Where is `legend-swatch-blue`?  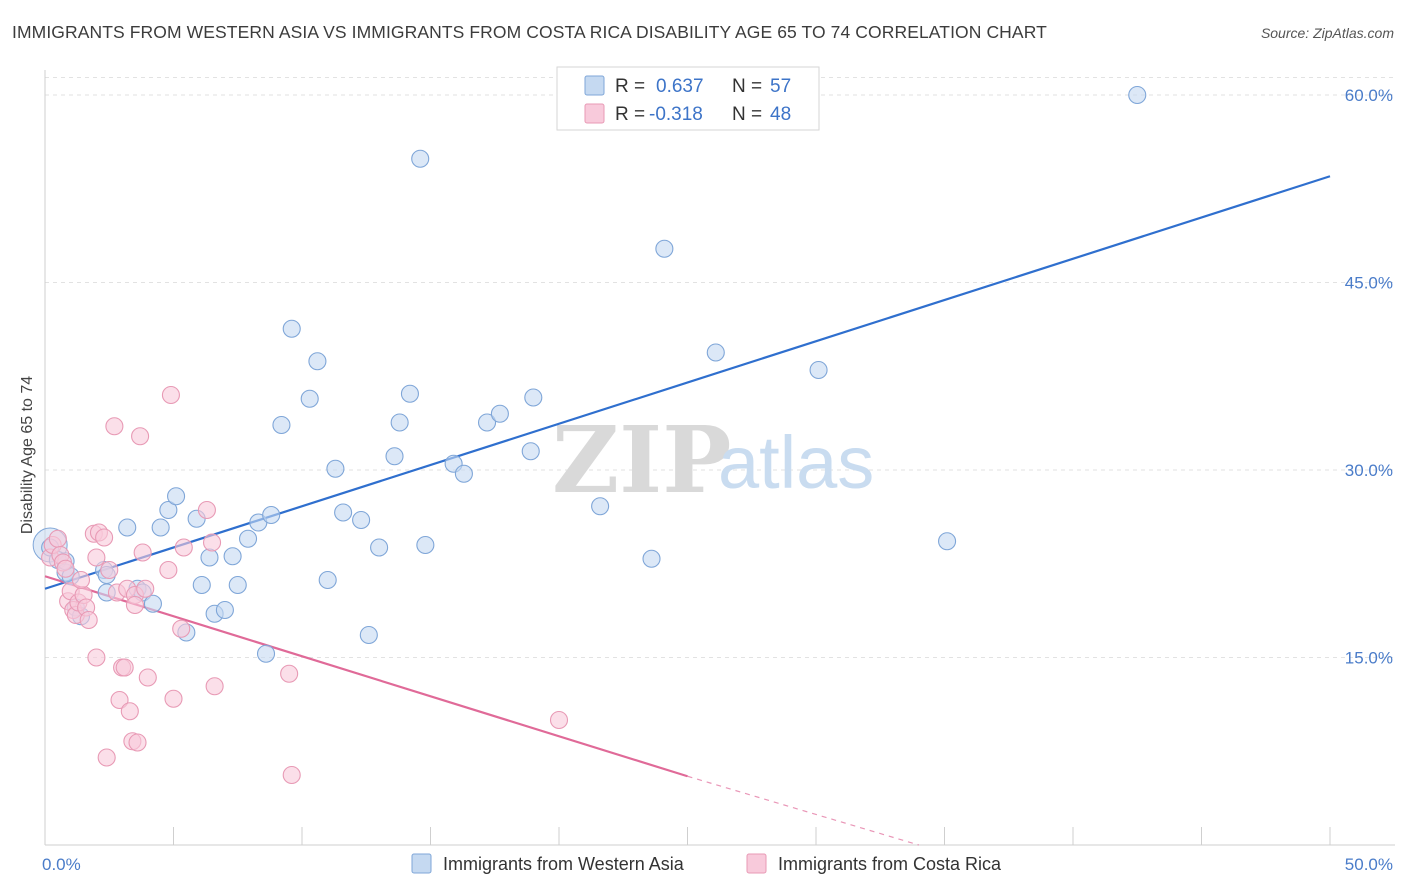 legend-swatch-blue is located at coordinates (594, 85).